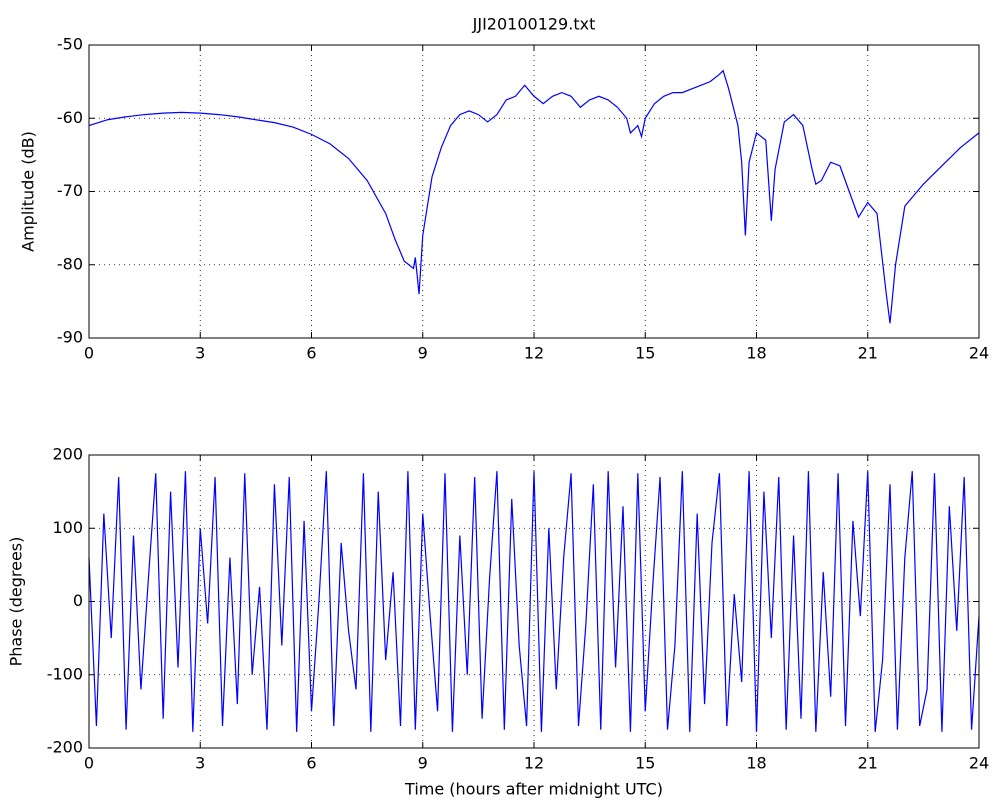 The height and width of the screenshot is (806, 998). Describe the element at coordinates (533, 789) in the screenshot. I see `x-axis-label: Time (hours after midnight UTC)` at that location.